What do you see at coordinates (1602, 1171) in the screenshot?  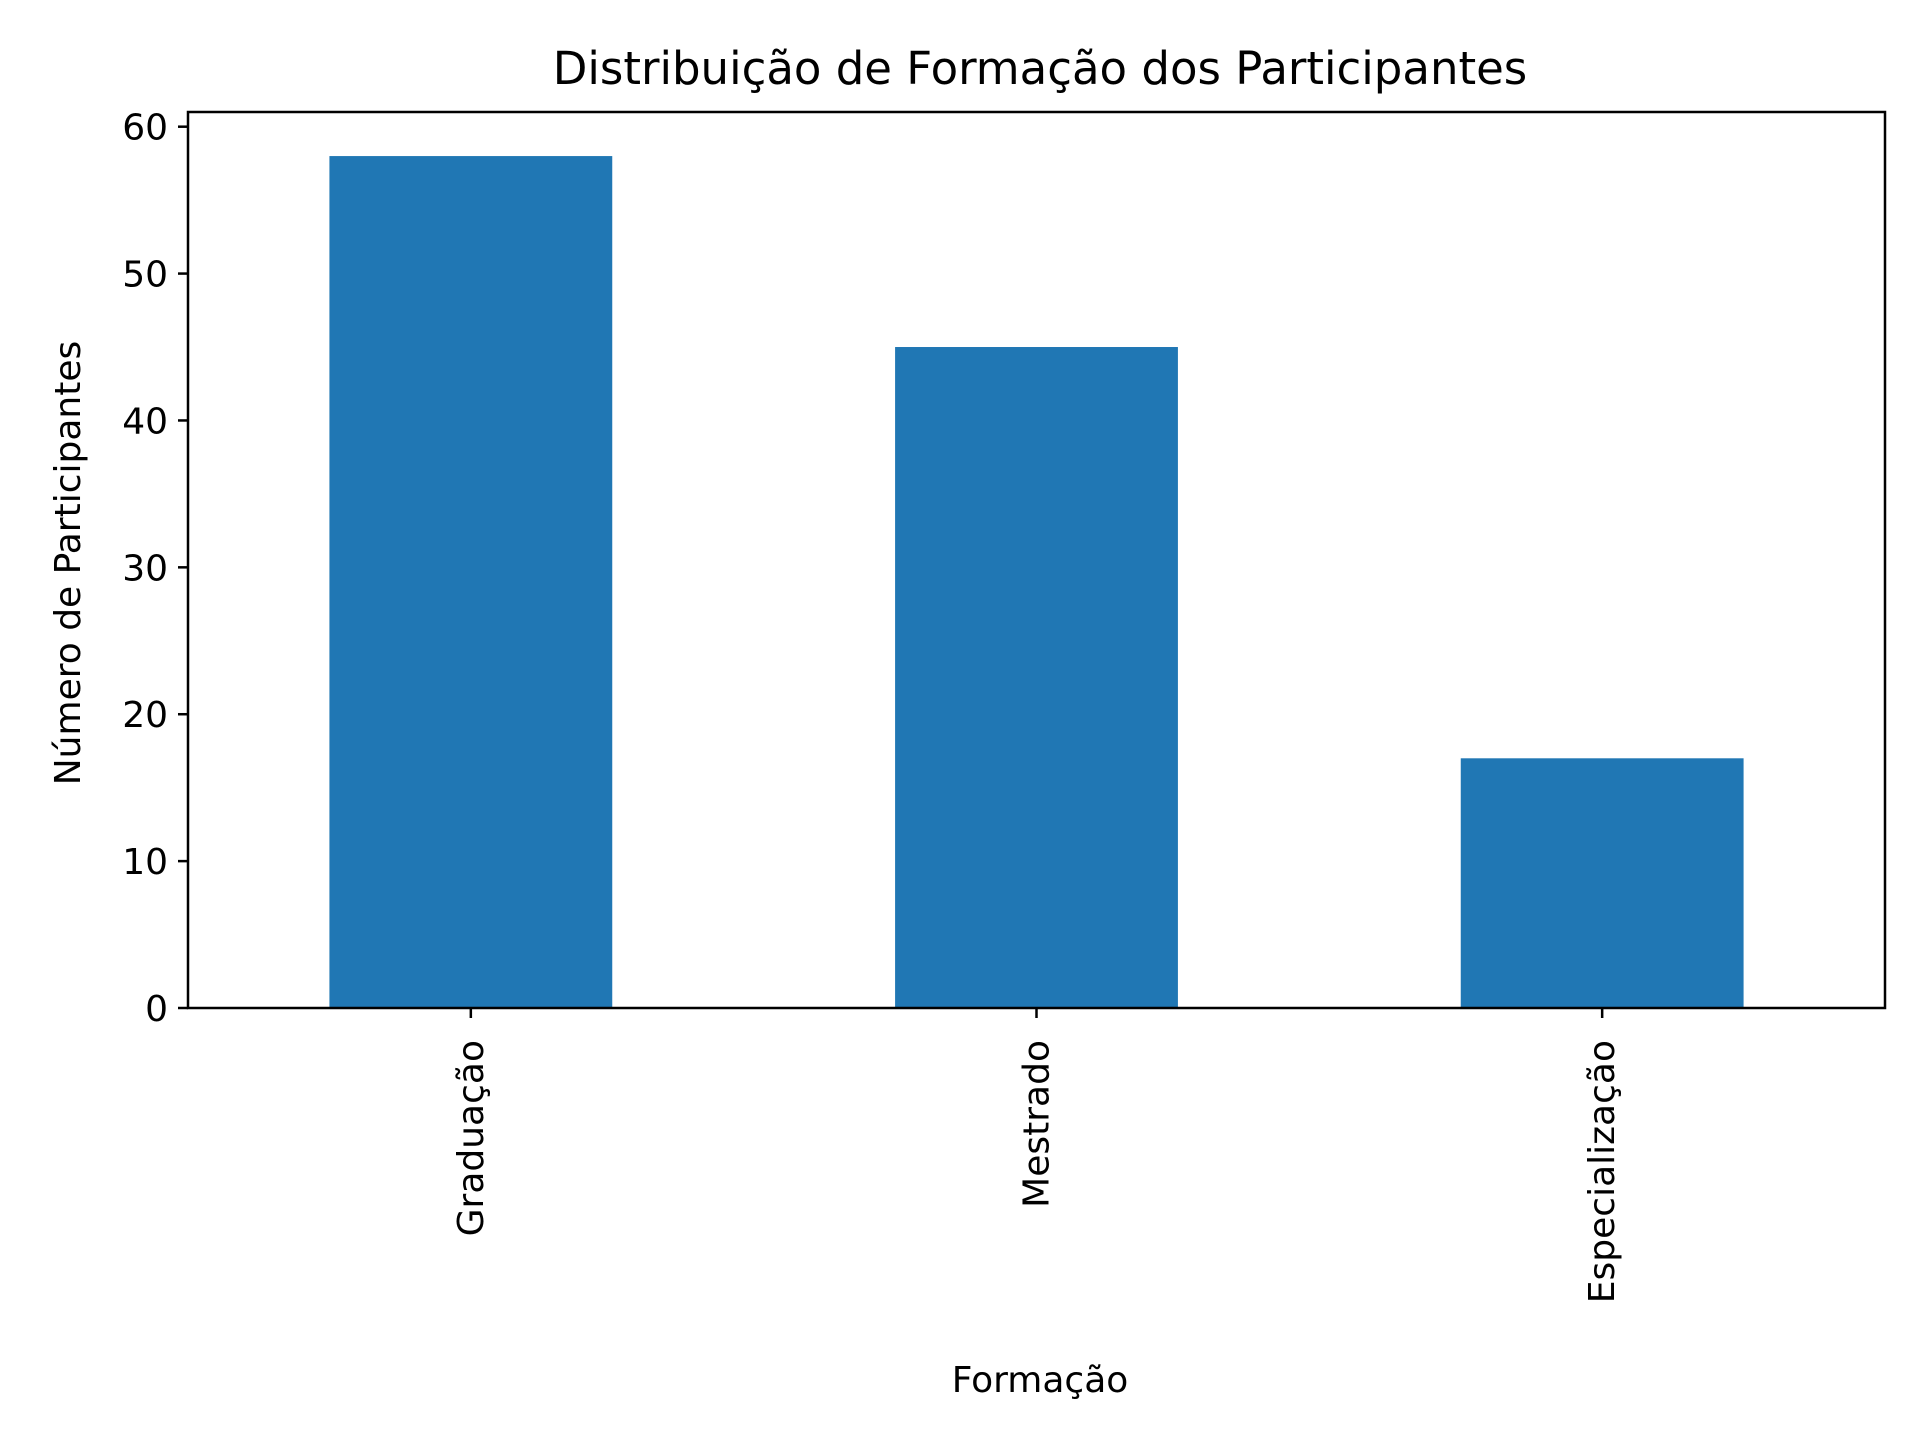 I see `x-tick-label-2: Especialização` at bounding box center [1602, 1171].